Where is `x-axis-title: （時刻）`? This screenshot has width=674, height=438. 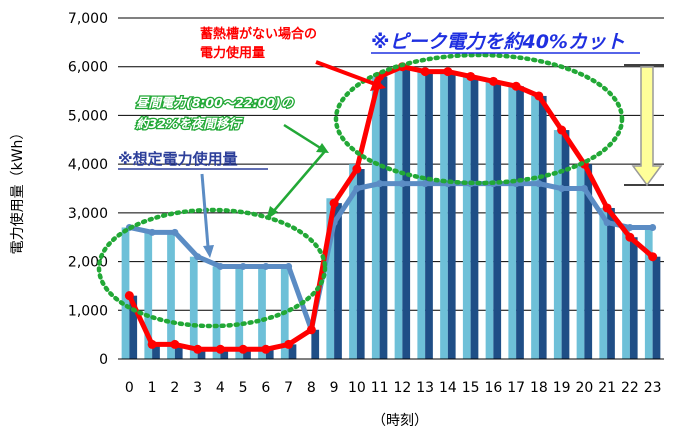 x-axis-title: （時刻） is located at coordinates (400, 421).